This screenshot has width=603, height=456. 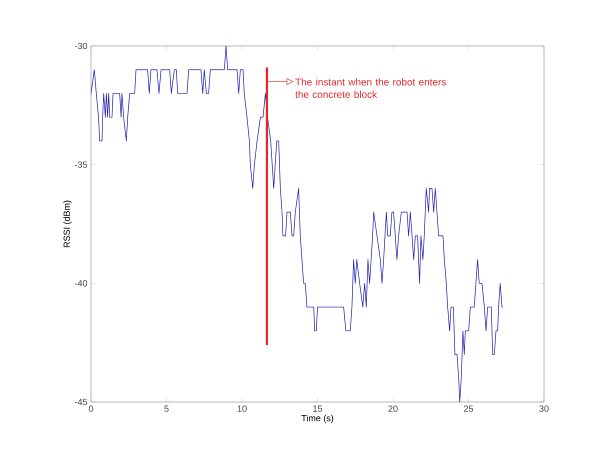 What do you see at coordinates (81, 164) in the screenshot?
I see `y-tick-label: -35` at bounding box center [81, 164].